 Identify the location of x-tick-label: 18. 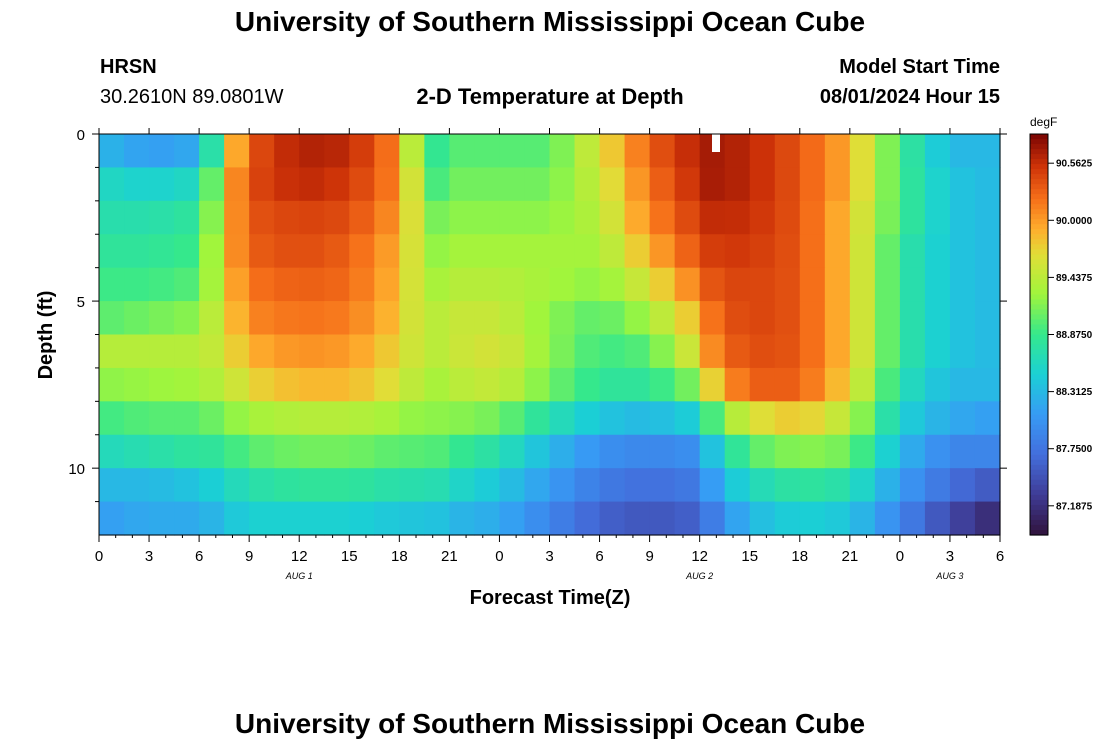
(399, 556).